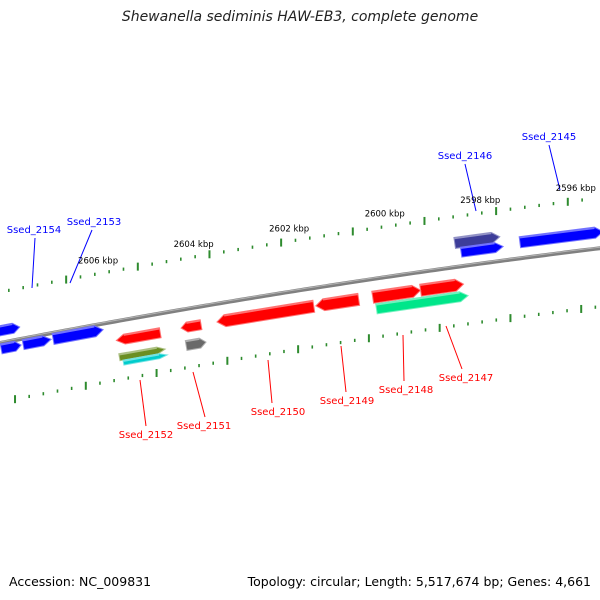  What do you see at coordinates (204, 426) in the screenshot?
I see `gene-label: Ssed_2151` at bounding box center [204, 426].